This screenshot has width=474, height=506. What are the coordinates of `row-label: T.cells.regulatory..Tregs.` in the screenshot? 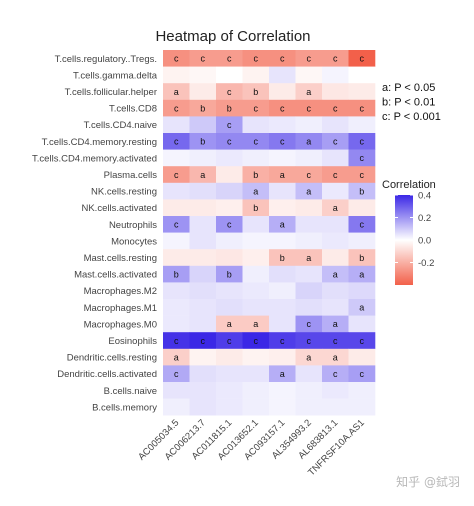 It's located at (106, 59).